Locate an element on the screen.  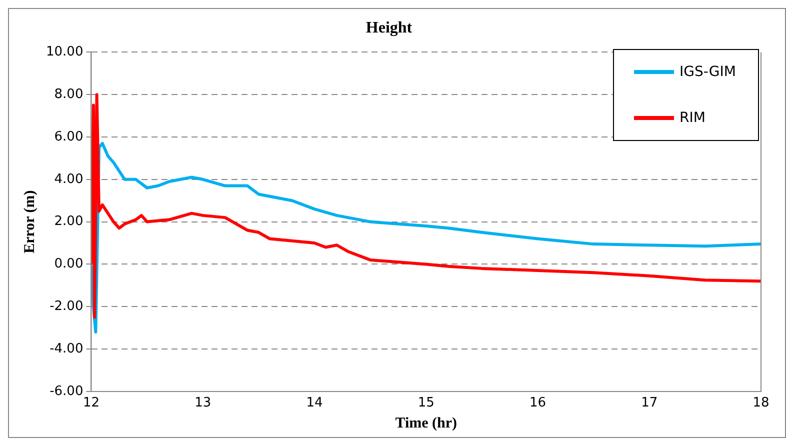
x-tick-label: 12 is located at coordinates (91, 403).